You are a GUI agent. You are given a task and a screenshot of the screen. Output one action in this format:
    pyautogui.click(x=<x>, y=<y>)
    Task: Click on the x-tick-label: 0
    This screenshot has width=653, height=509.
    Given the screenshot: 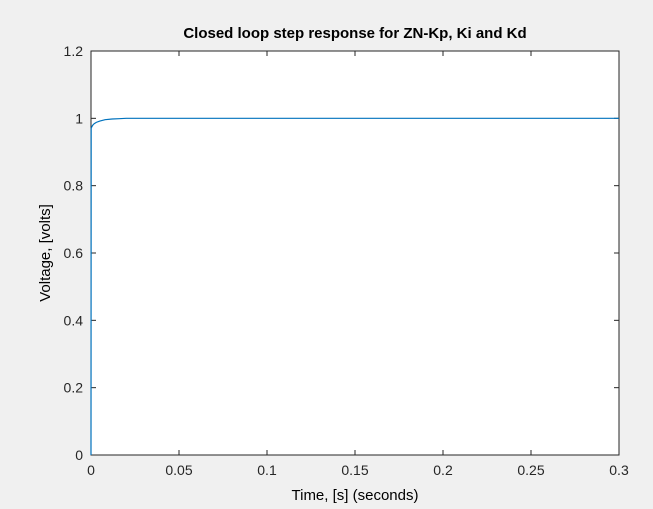 What is the action you would take?
    pyautogui.click(x=91, y=470)
    